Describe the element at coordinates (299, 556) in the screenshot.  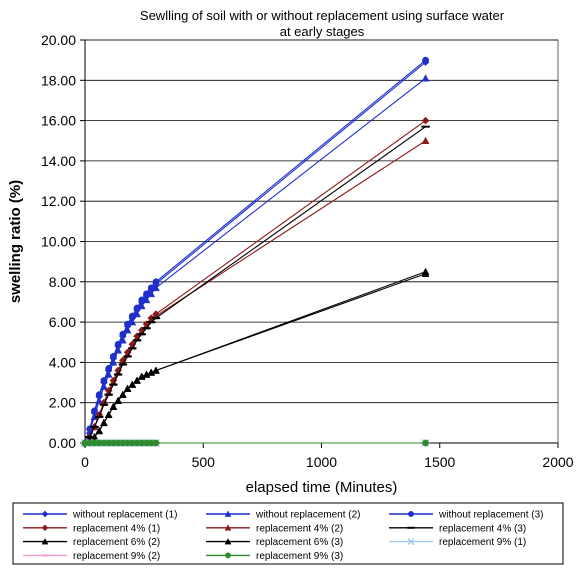
I see `legend-label: replacement 9% (3)` at that location.